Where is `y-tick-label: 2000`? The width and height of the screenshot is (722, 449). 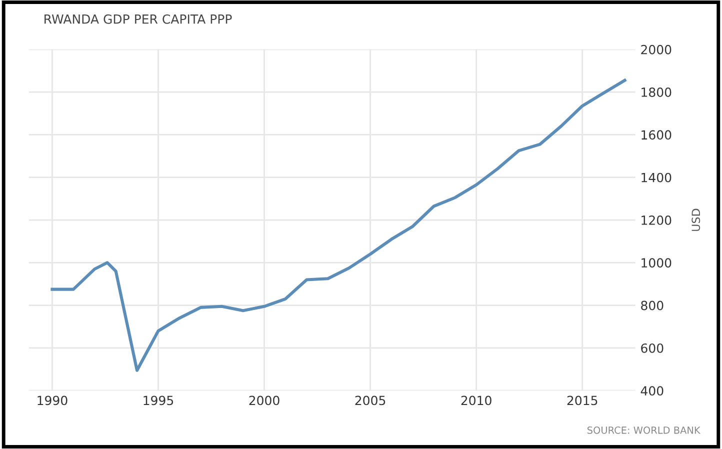 y-tick-label: 2000 is located at coordinates (656, 49).